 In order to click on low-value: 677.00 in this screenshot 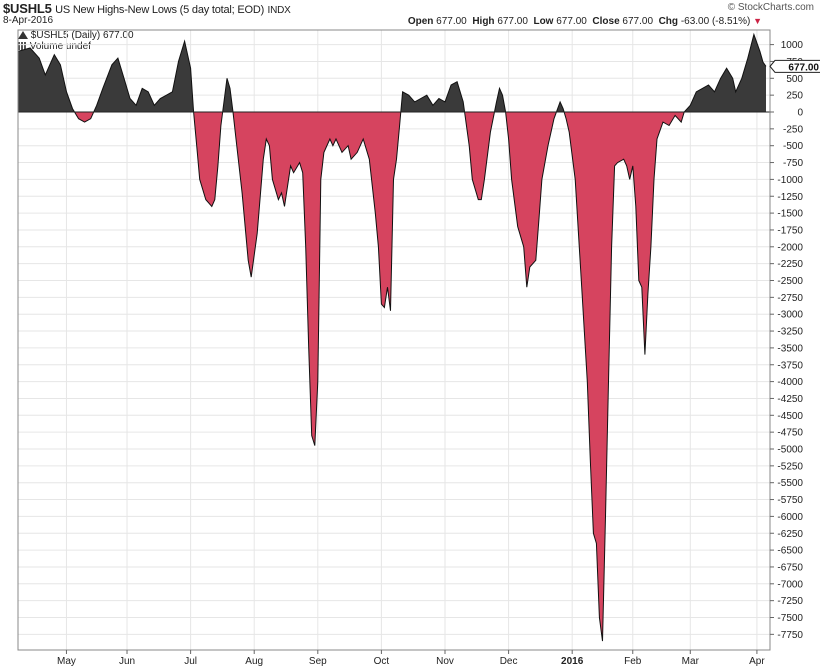, I will do `click(571, 21)`.